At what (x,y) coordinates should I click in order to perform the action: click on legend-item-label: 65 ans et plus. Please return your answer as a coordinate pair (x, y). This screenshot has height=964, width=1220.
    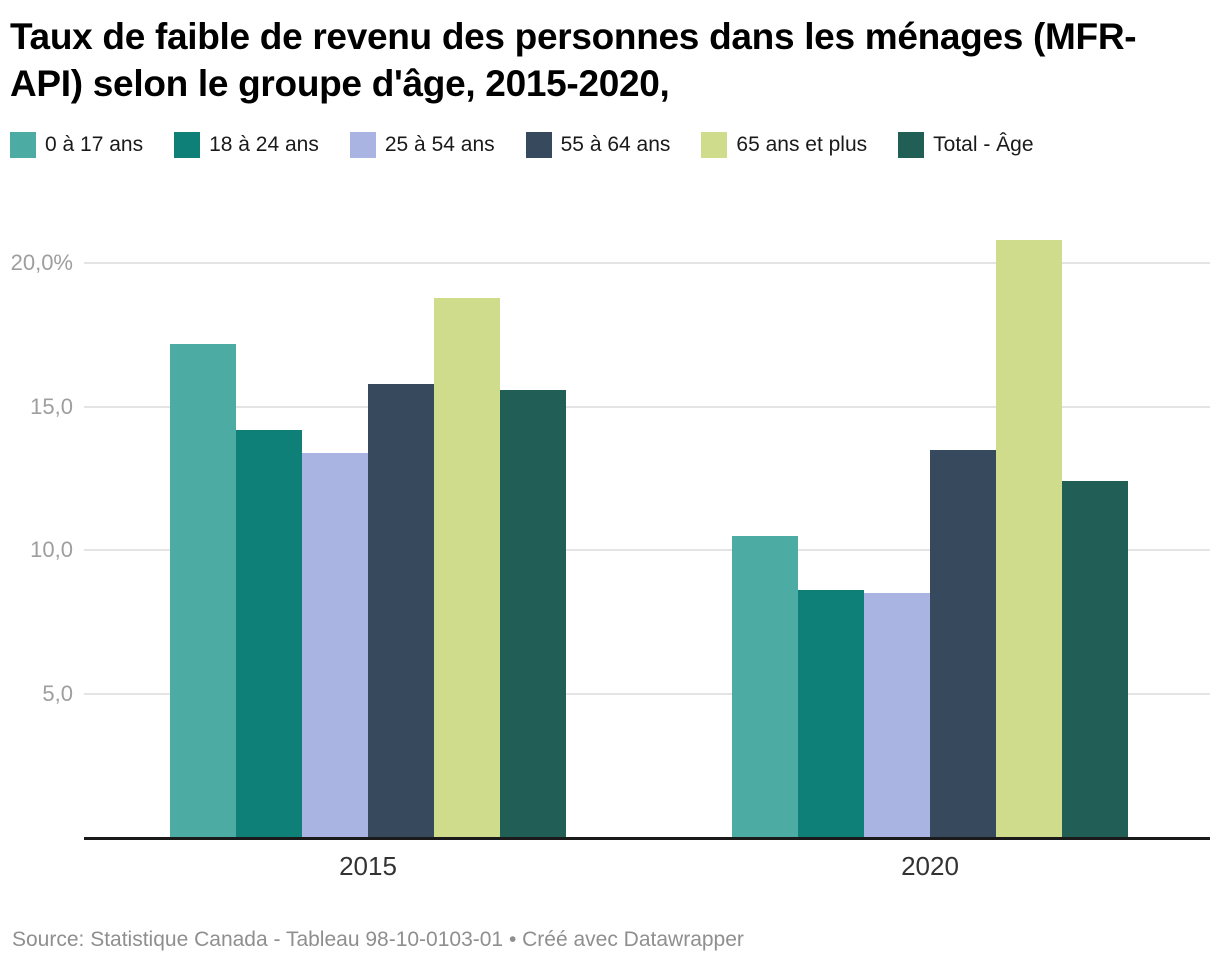
    Looking at the image, I should click on (802, 144).